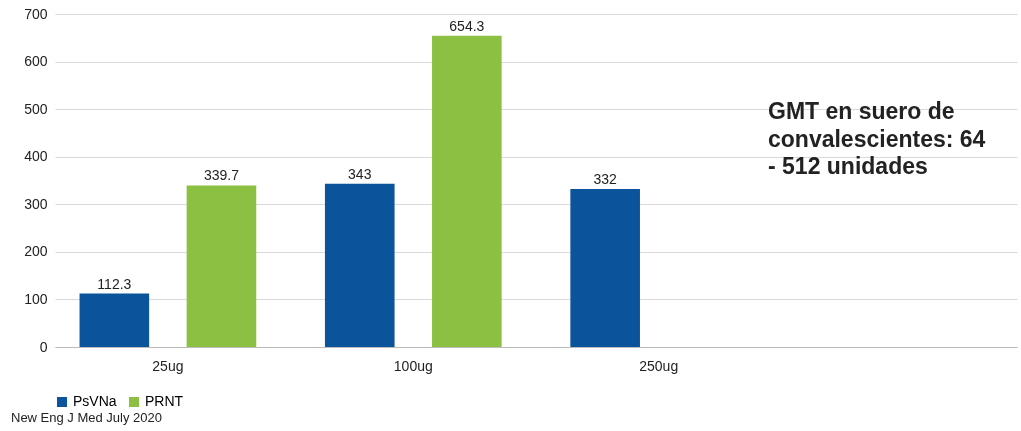 This screenshot has height=431, width=1021. I want to click on data-label: 343, so click(360, 173).